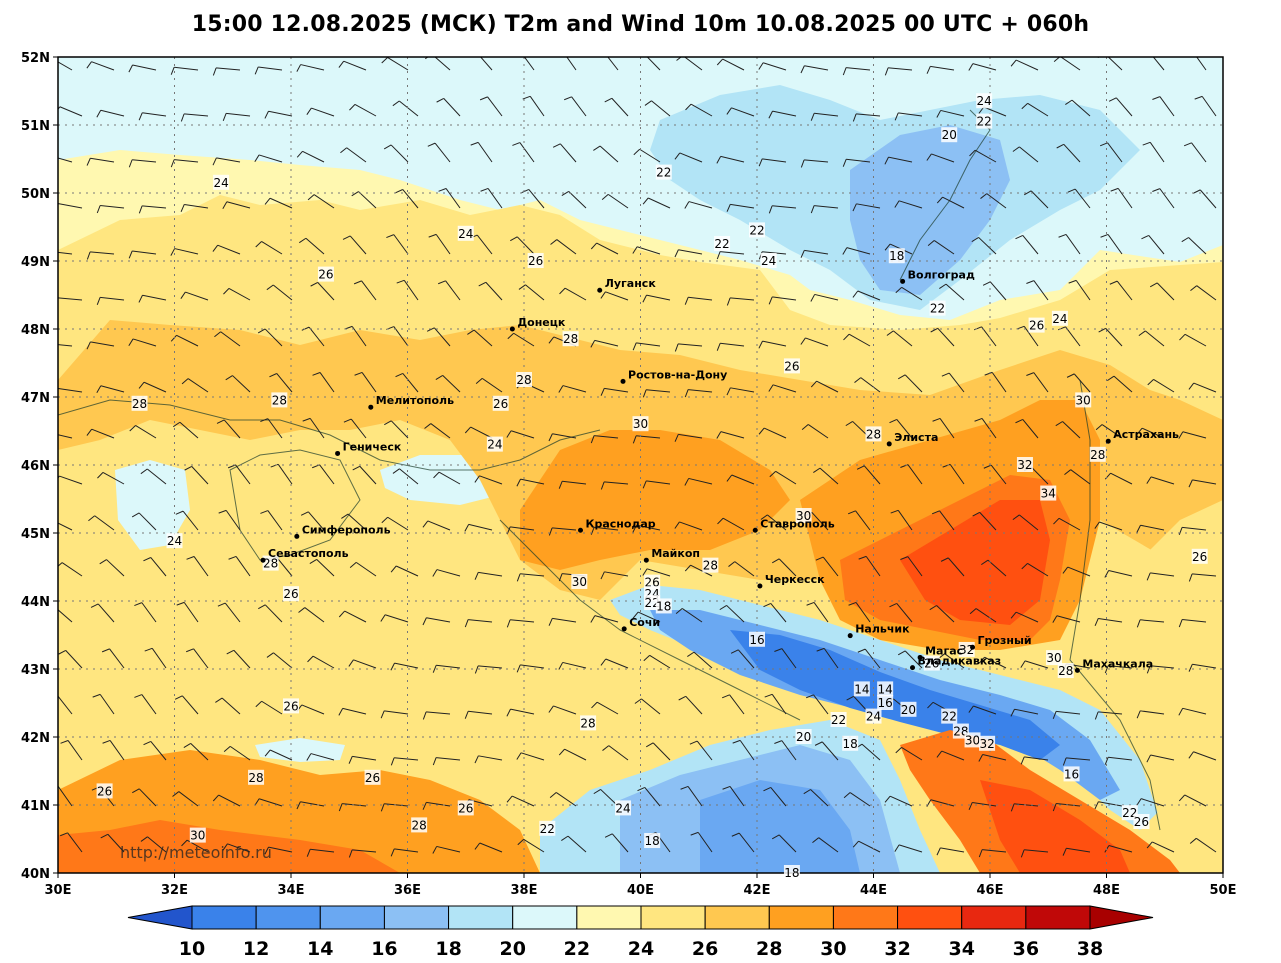 The height and width of the screenshot is (963, 1281). I want to click on city-name: Элиста, so click(916, 437).